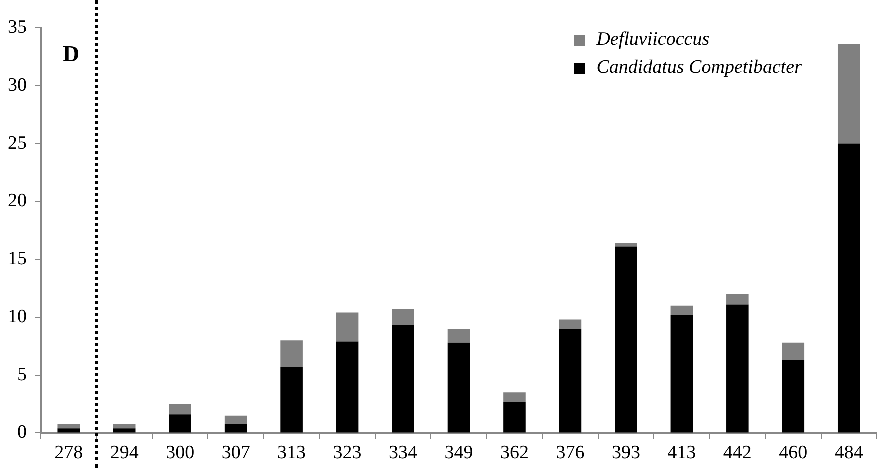  Describe the element at coordinates (737, 453) in the screenshot. I see `x-tick-label: 442` at that location.